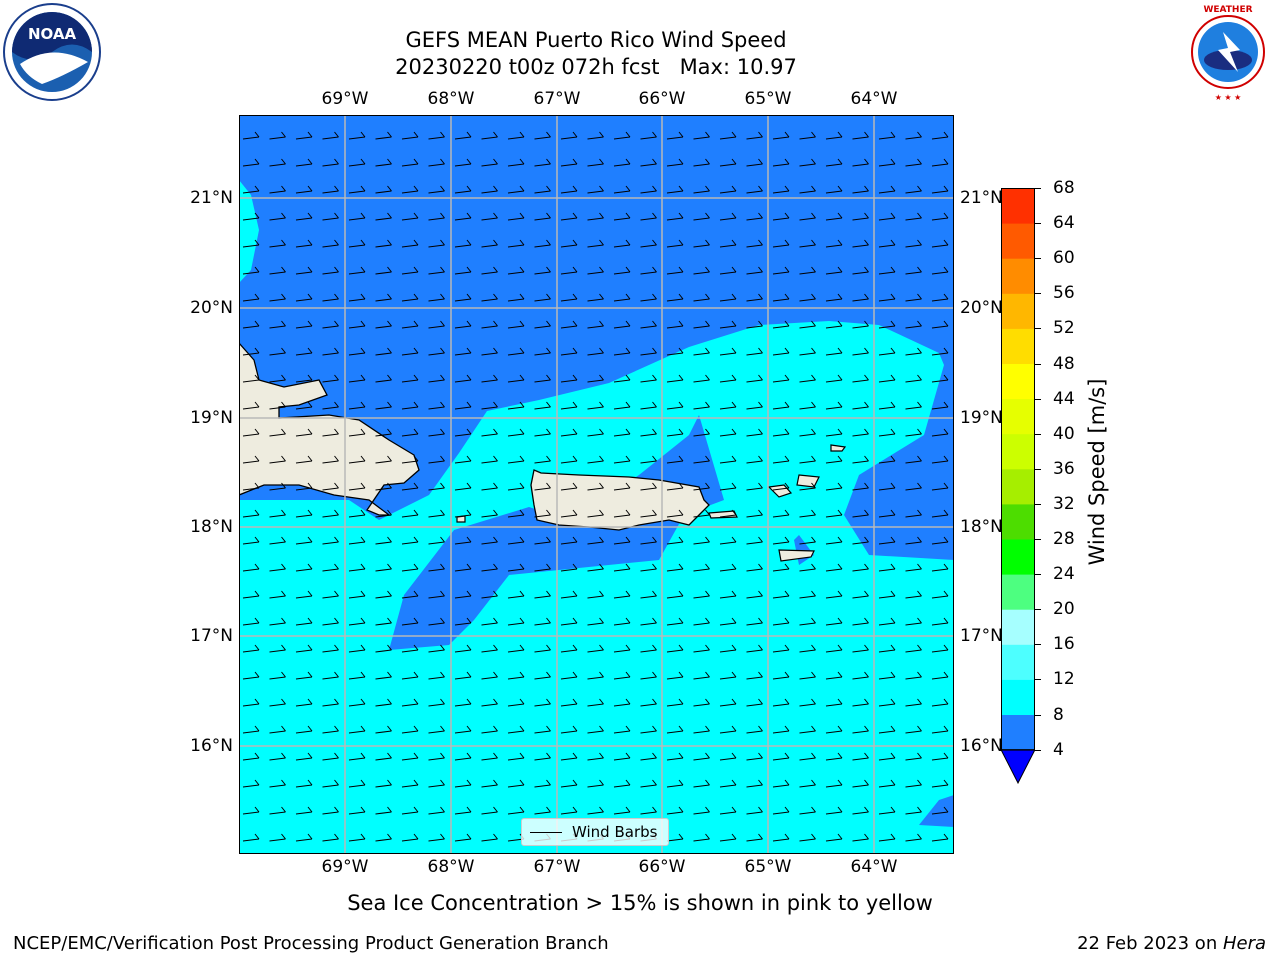 The height and width of the screenshot is (960, 1280). Describe the element at coordinates (211, 636) in the screenshot. I see `left-lat-label-4: 17°N` at that location.